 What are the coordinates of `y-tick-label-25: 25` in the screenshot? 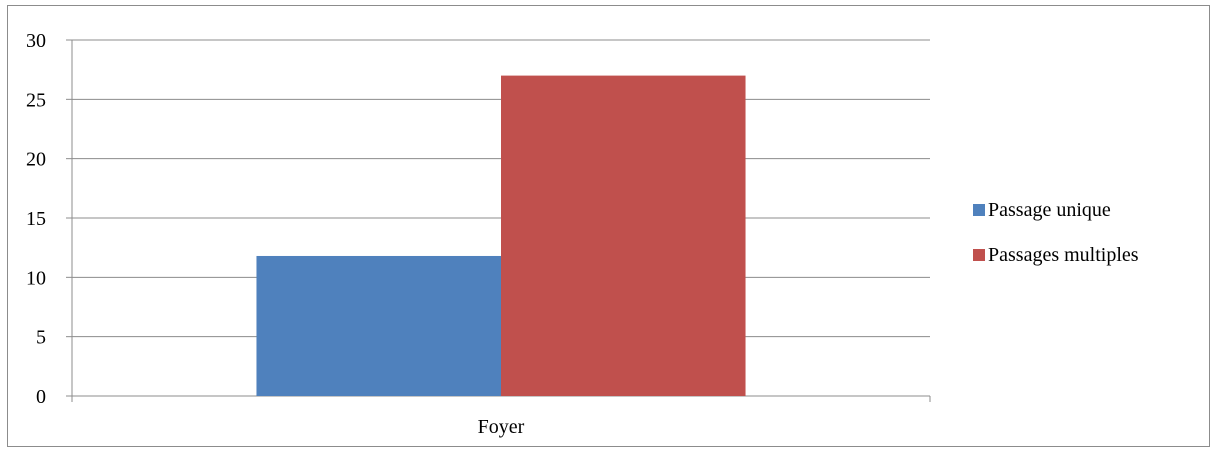 It's located at (36, 100).